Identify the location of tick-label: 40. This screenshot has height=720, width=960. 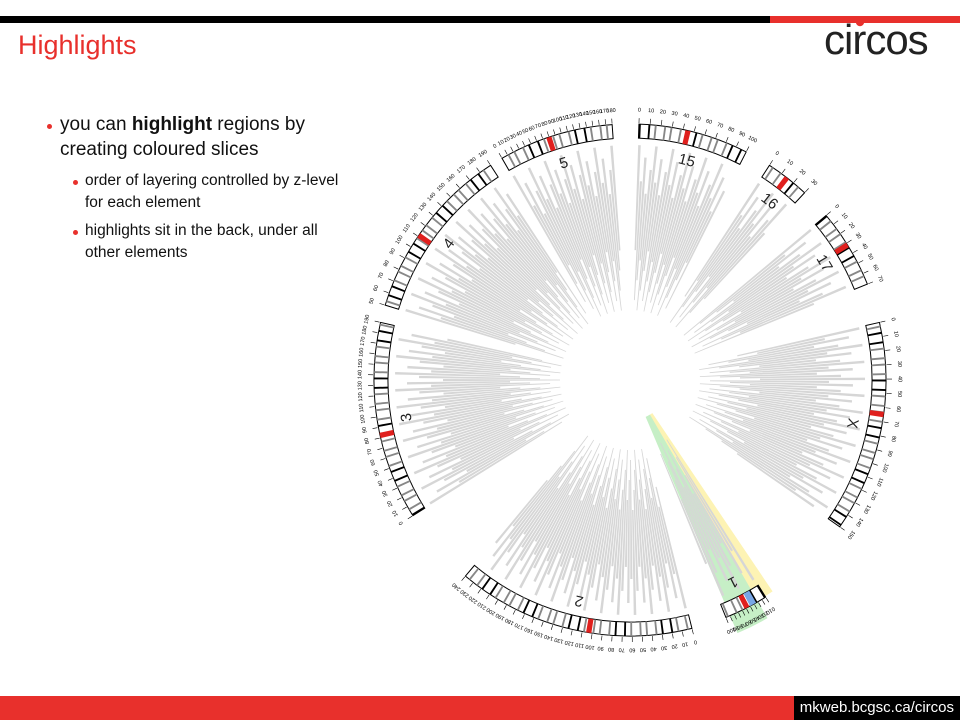
(756, 618).